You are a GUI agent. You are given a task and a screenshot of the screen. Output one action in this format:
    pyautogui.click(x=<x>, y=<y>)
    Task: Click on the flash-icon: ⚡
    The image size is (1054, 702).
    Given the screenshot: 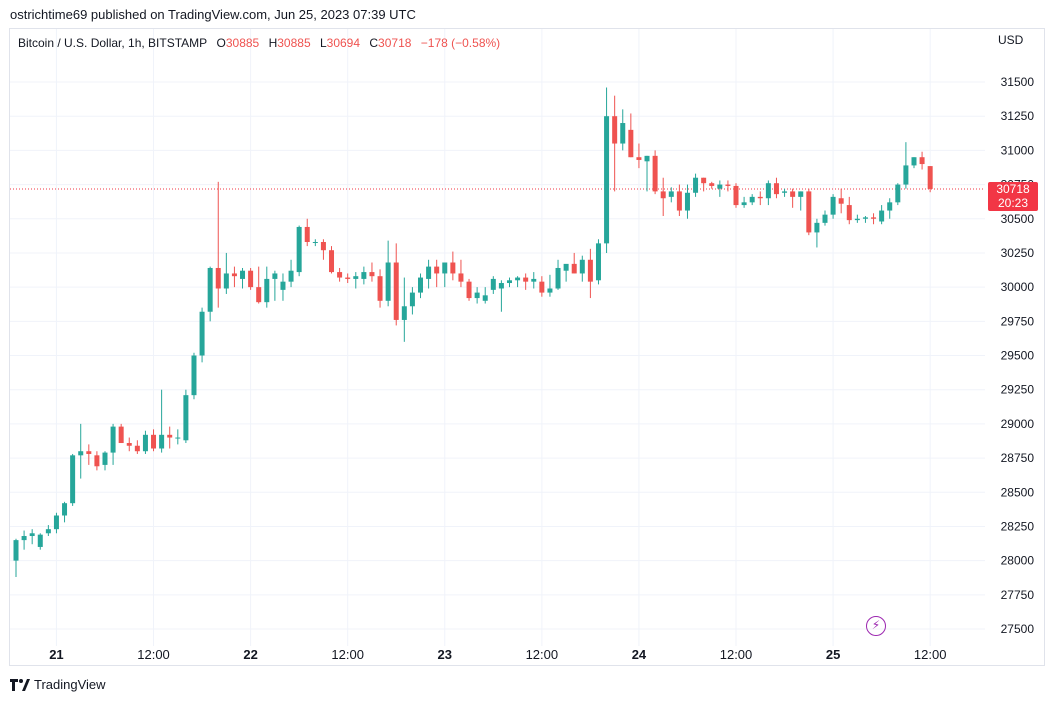 What is the action you would take?
    pyautogui.click(x=876, y=626)
    